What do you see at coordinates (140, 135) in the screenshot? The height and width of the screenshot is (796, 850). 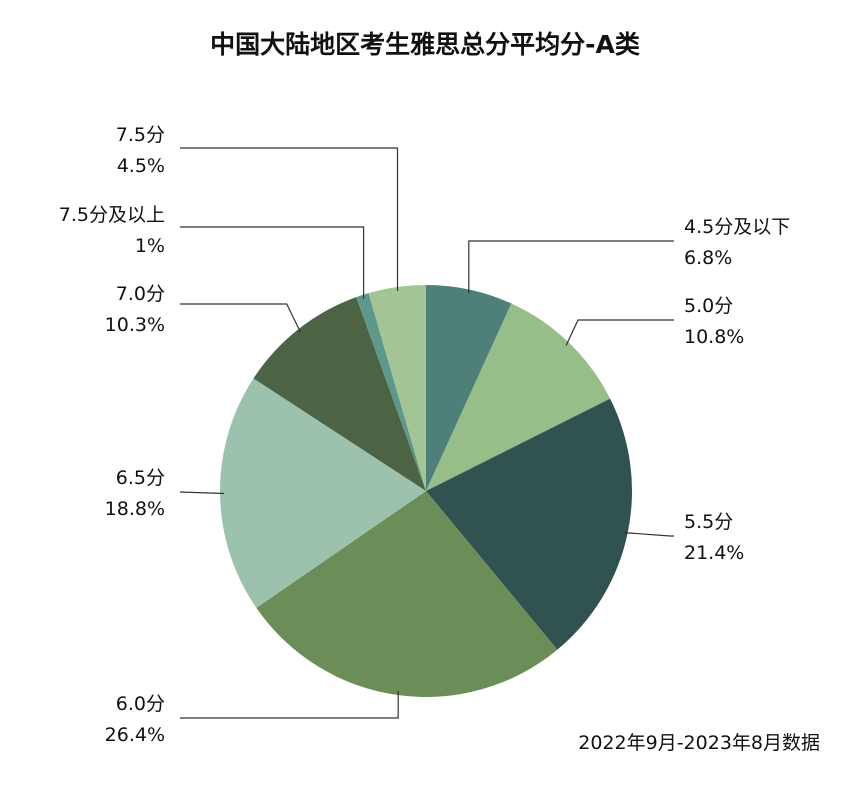 I see `slice-category-label: 7.5分` at bounding box center [140, 135].